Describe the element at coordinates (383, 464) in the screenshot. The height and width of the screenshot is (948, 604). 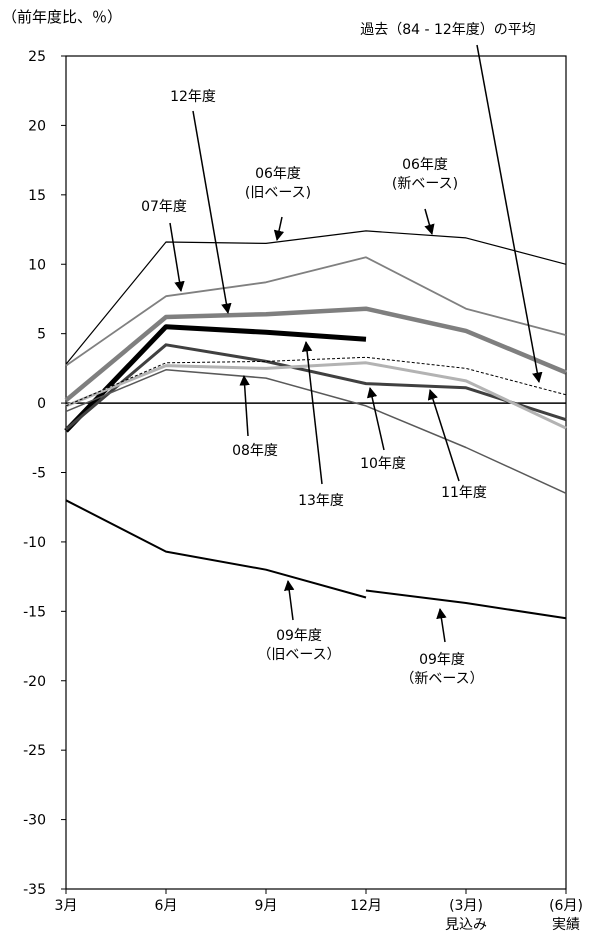
I see `annotation-label: 10年度` at that location.